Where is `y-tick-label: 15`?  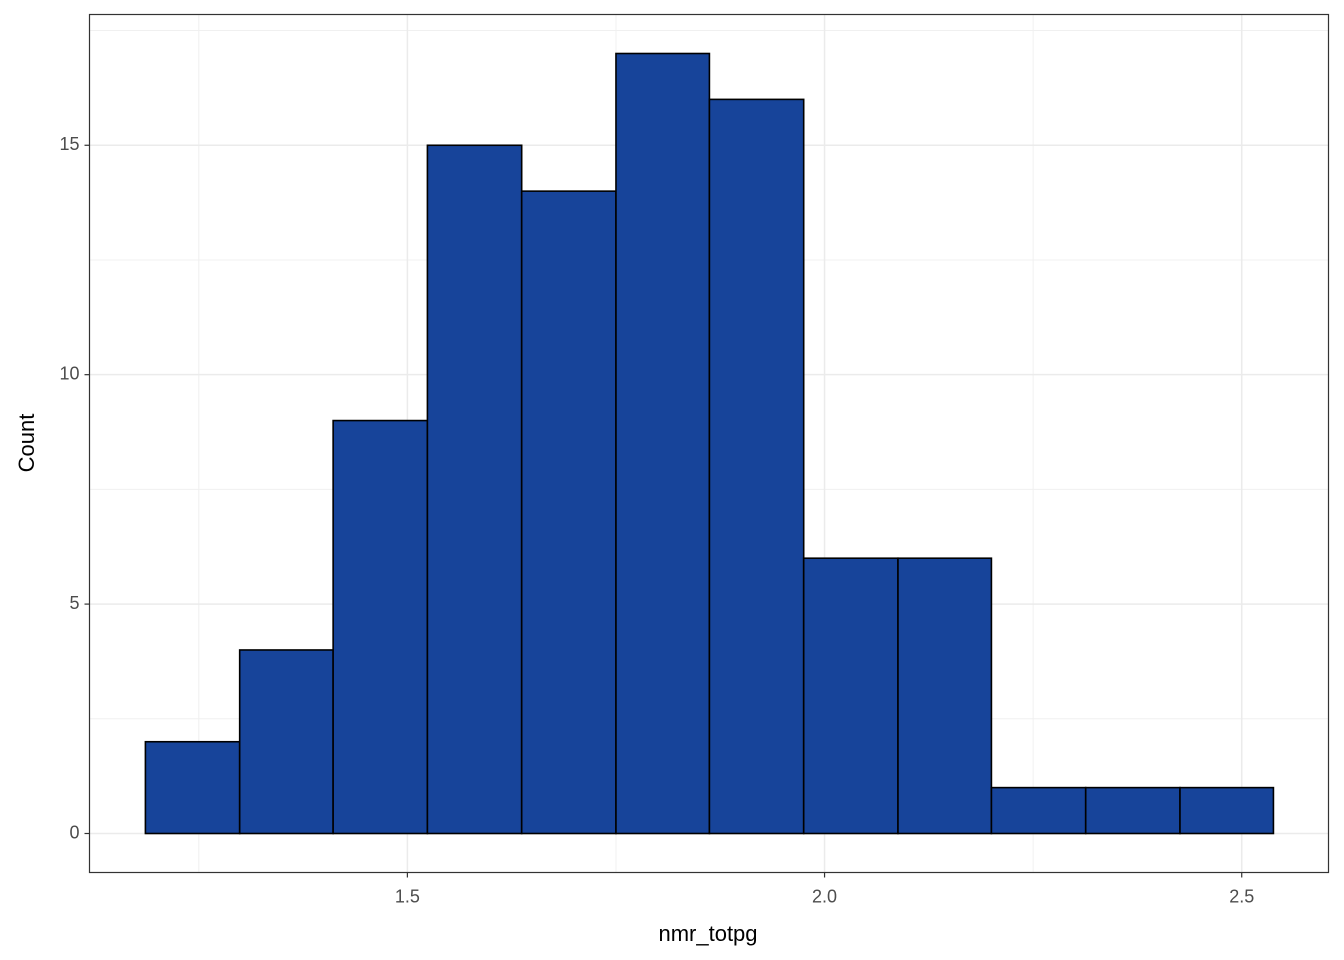
y-tick-label: 15 is located at coordinates (69, 144).